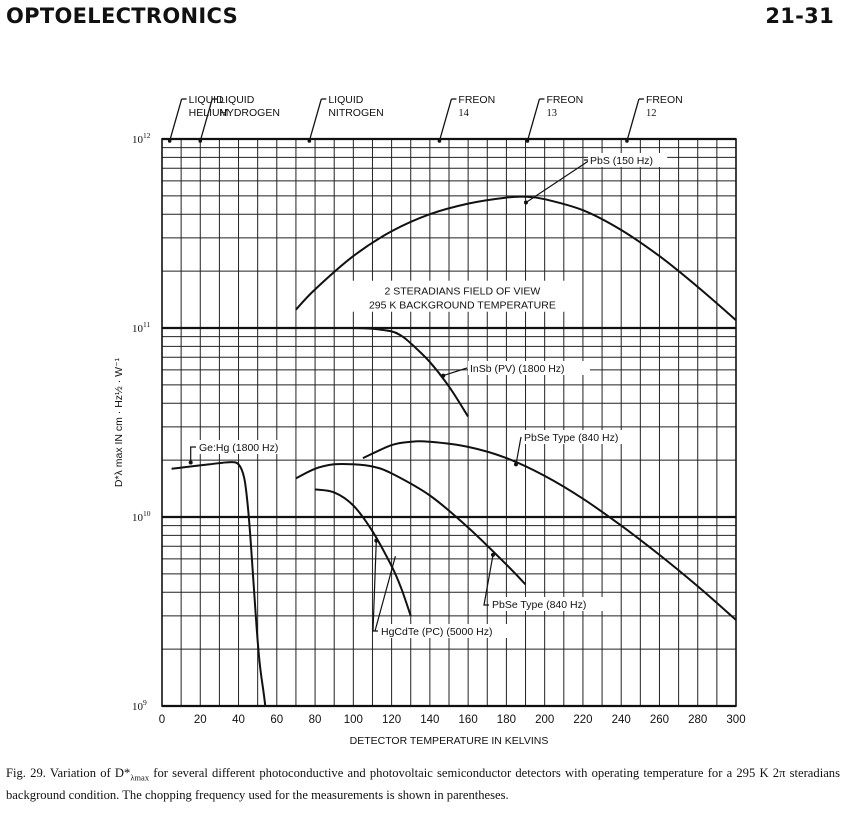  Describe the element at coordinates (141, 327) in the screenshot. I see `y-tick-label: 1011` at that location.